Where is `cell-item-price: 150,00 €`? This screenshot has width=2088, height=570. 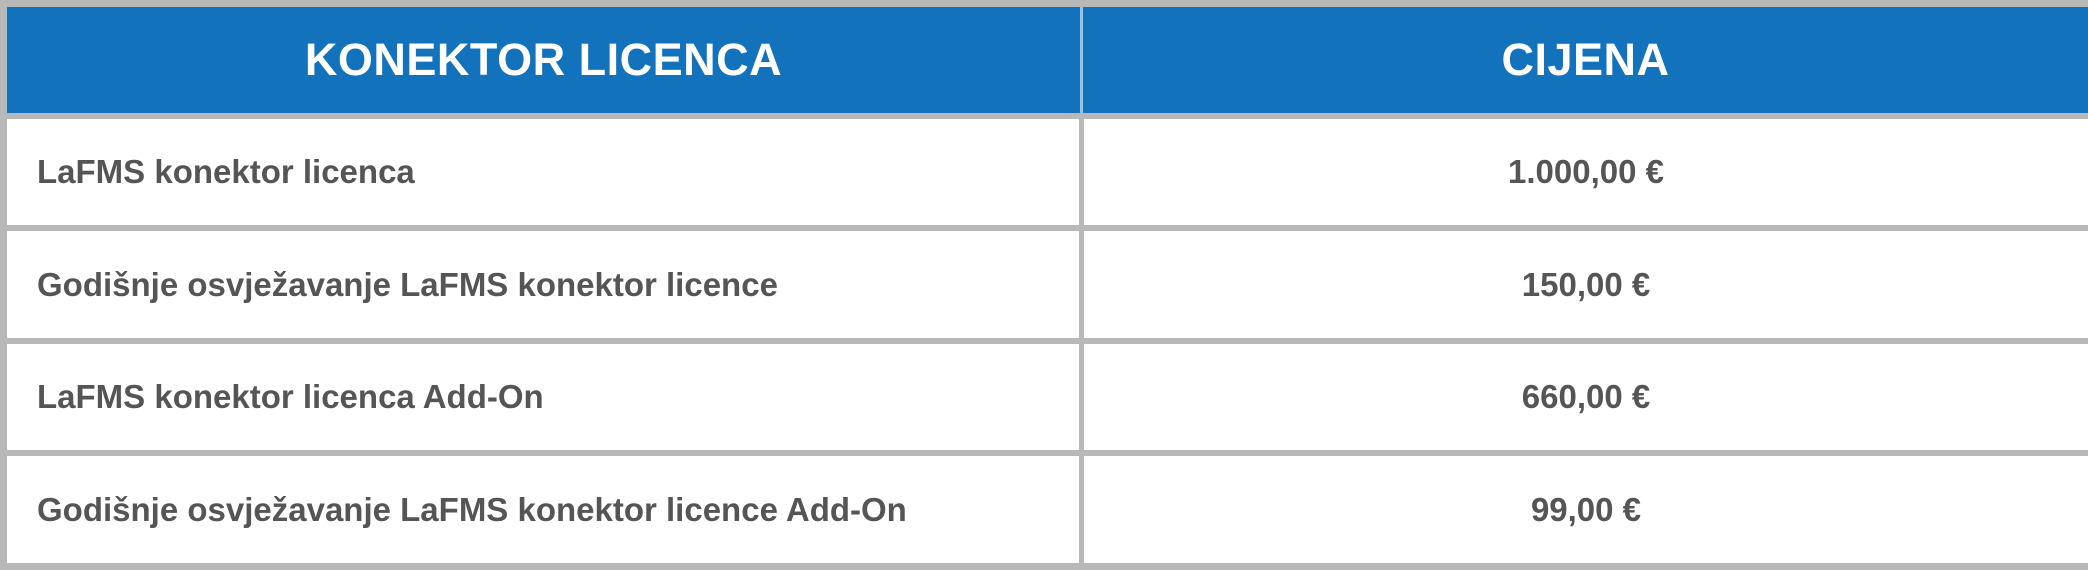 cell-item-price: 150,00 € is located at coordinates (1584, 286).